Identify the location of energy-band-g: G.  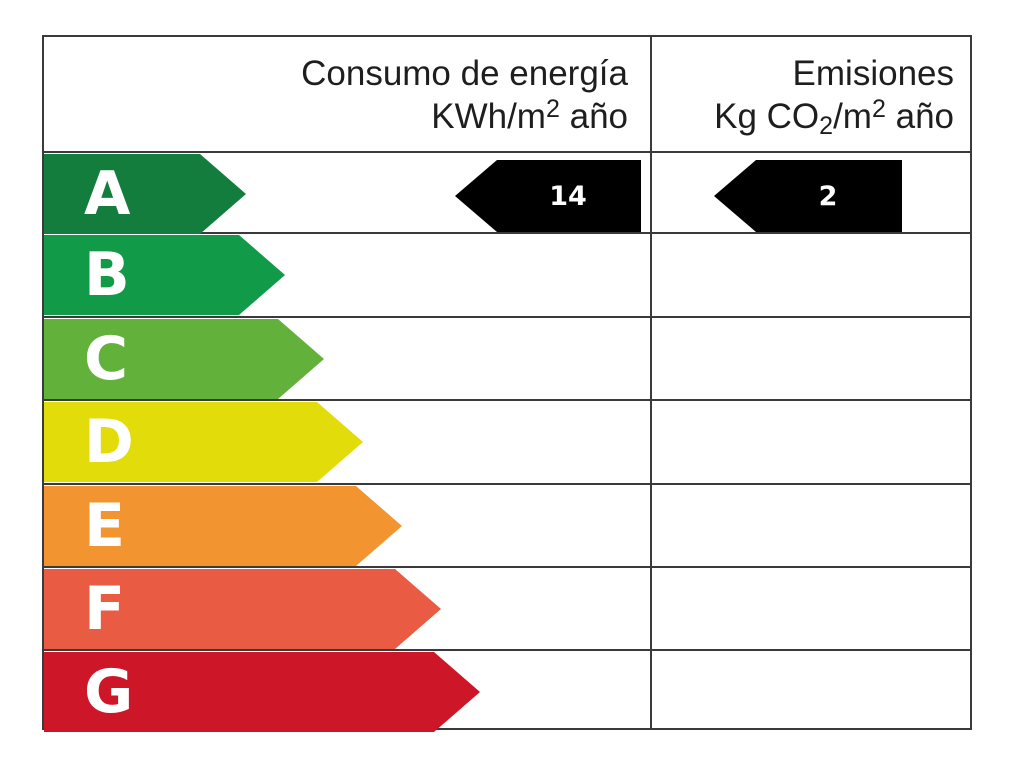
(262, 692).